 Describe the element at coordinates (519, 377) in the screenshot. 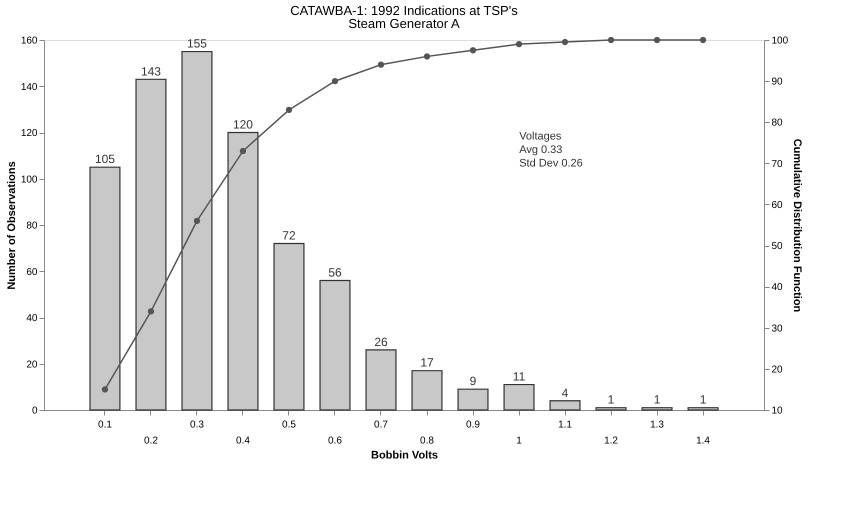

I see `data-label: 11` at that location.